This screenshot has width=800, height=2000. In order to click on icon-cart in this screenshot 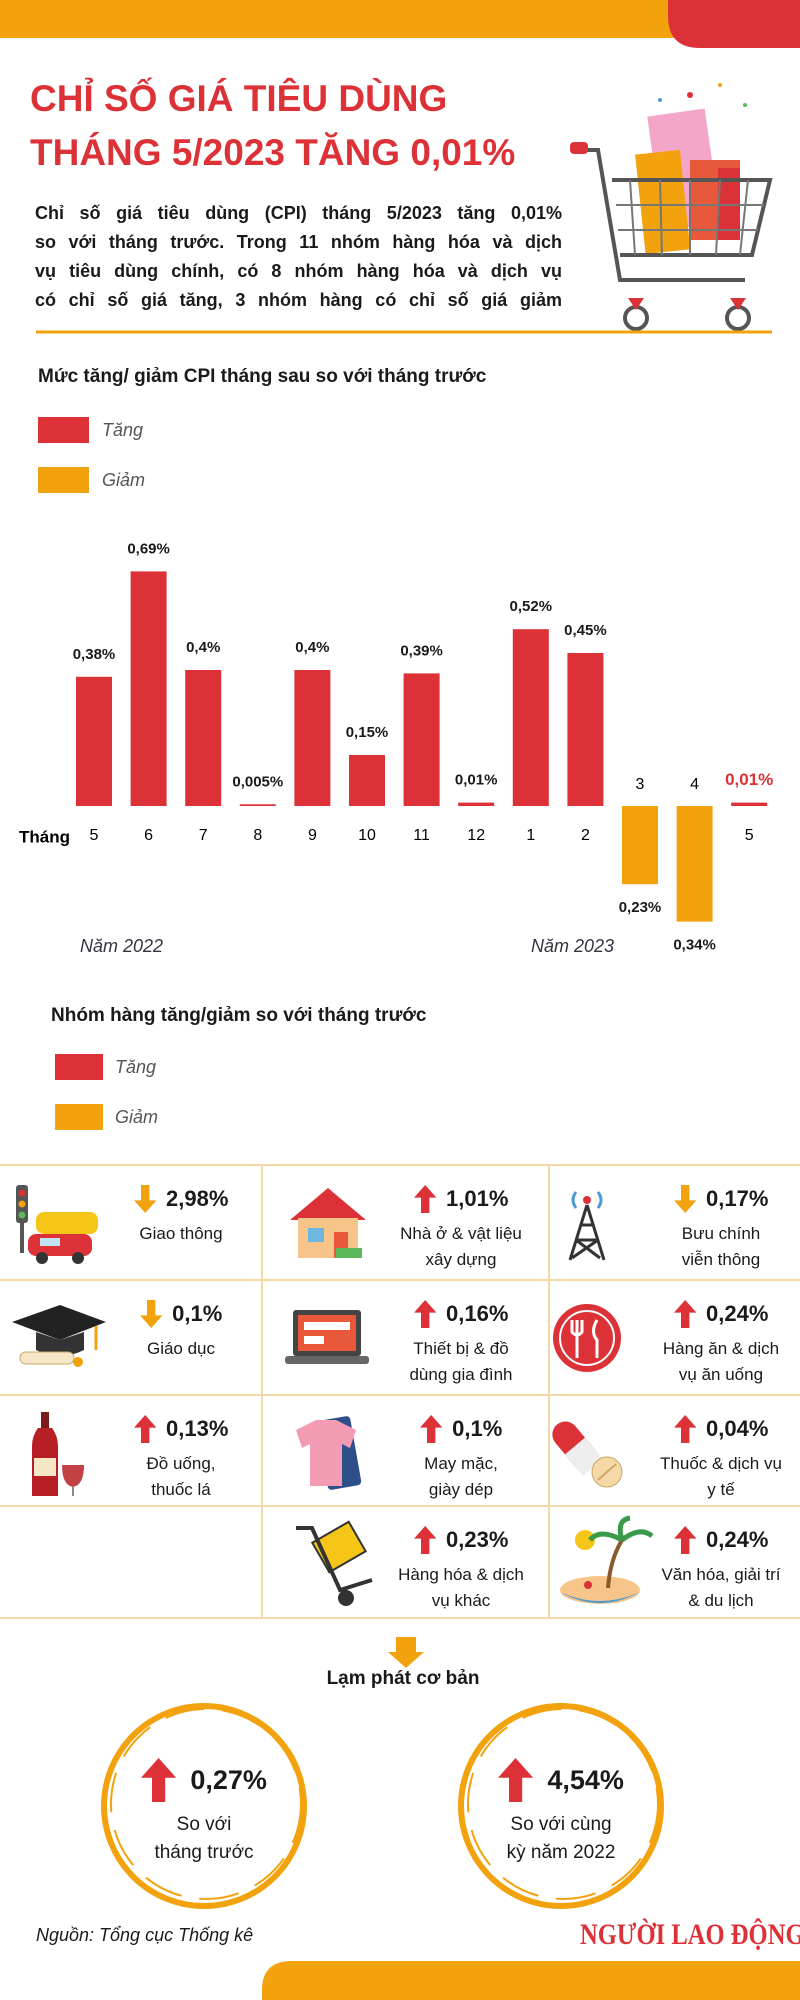, I will do `click(334, 1563)`.